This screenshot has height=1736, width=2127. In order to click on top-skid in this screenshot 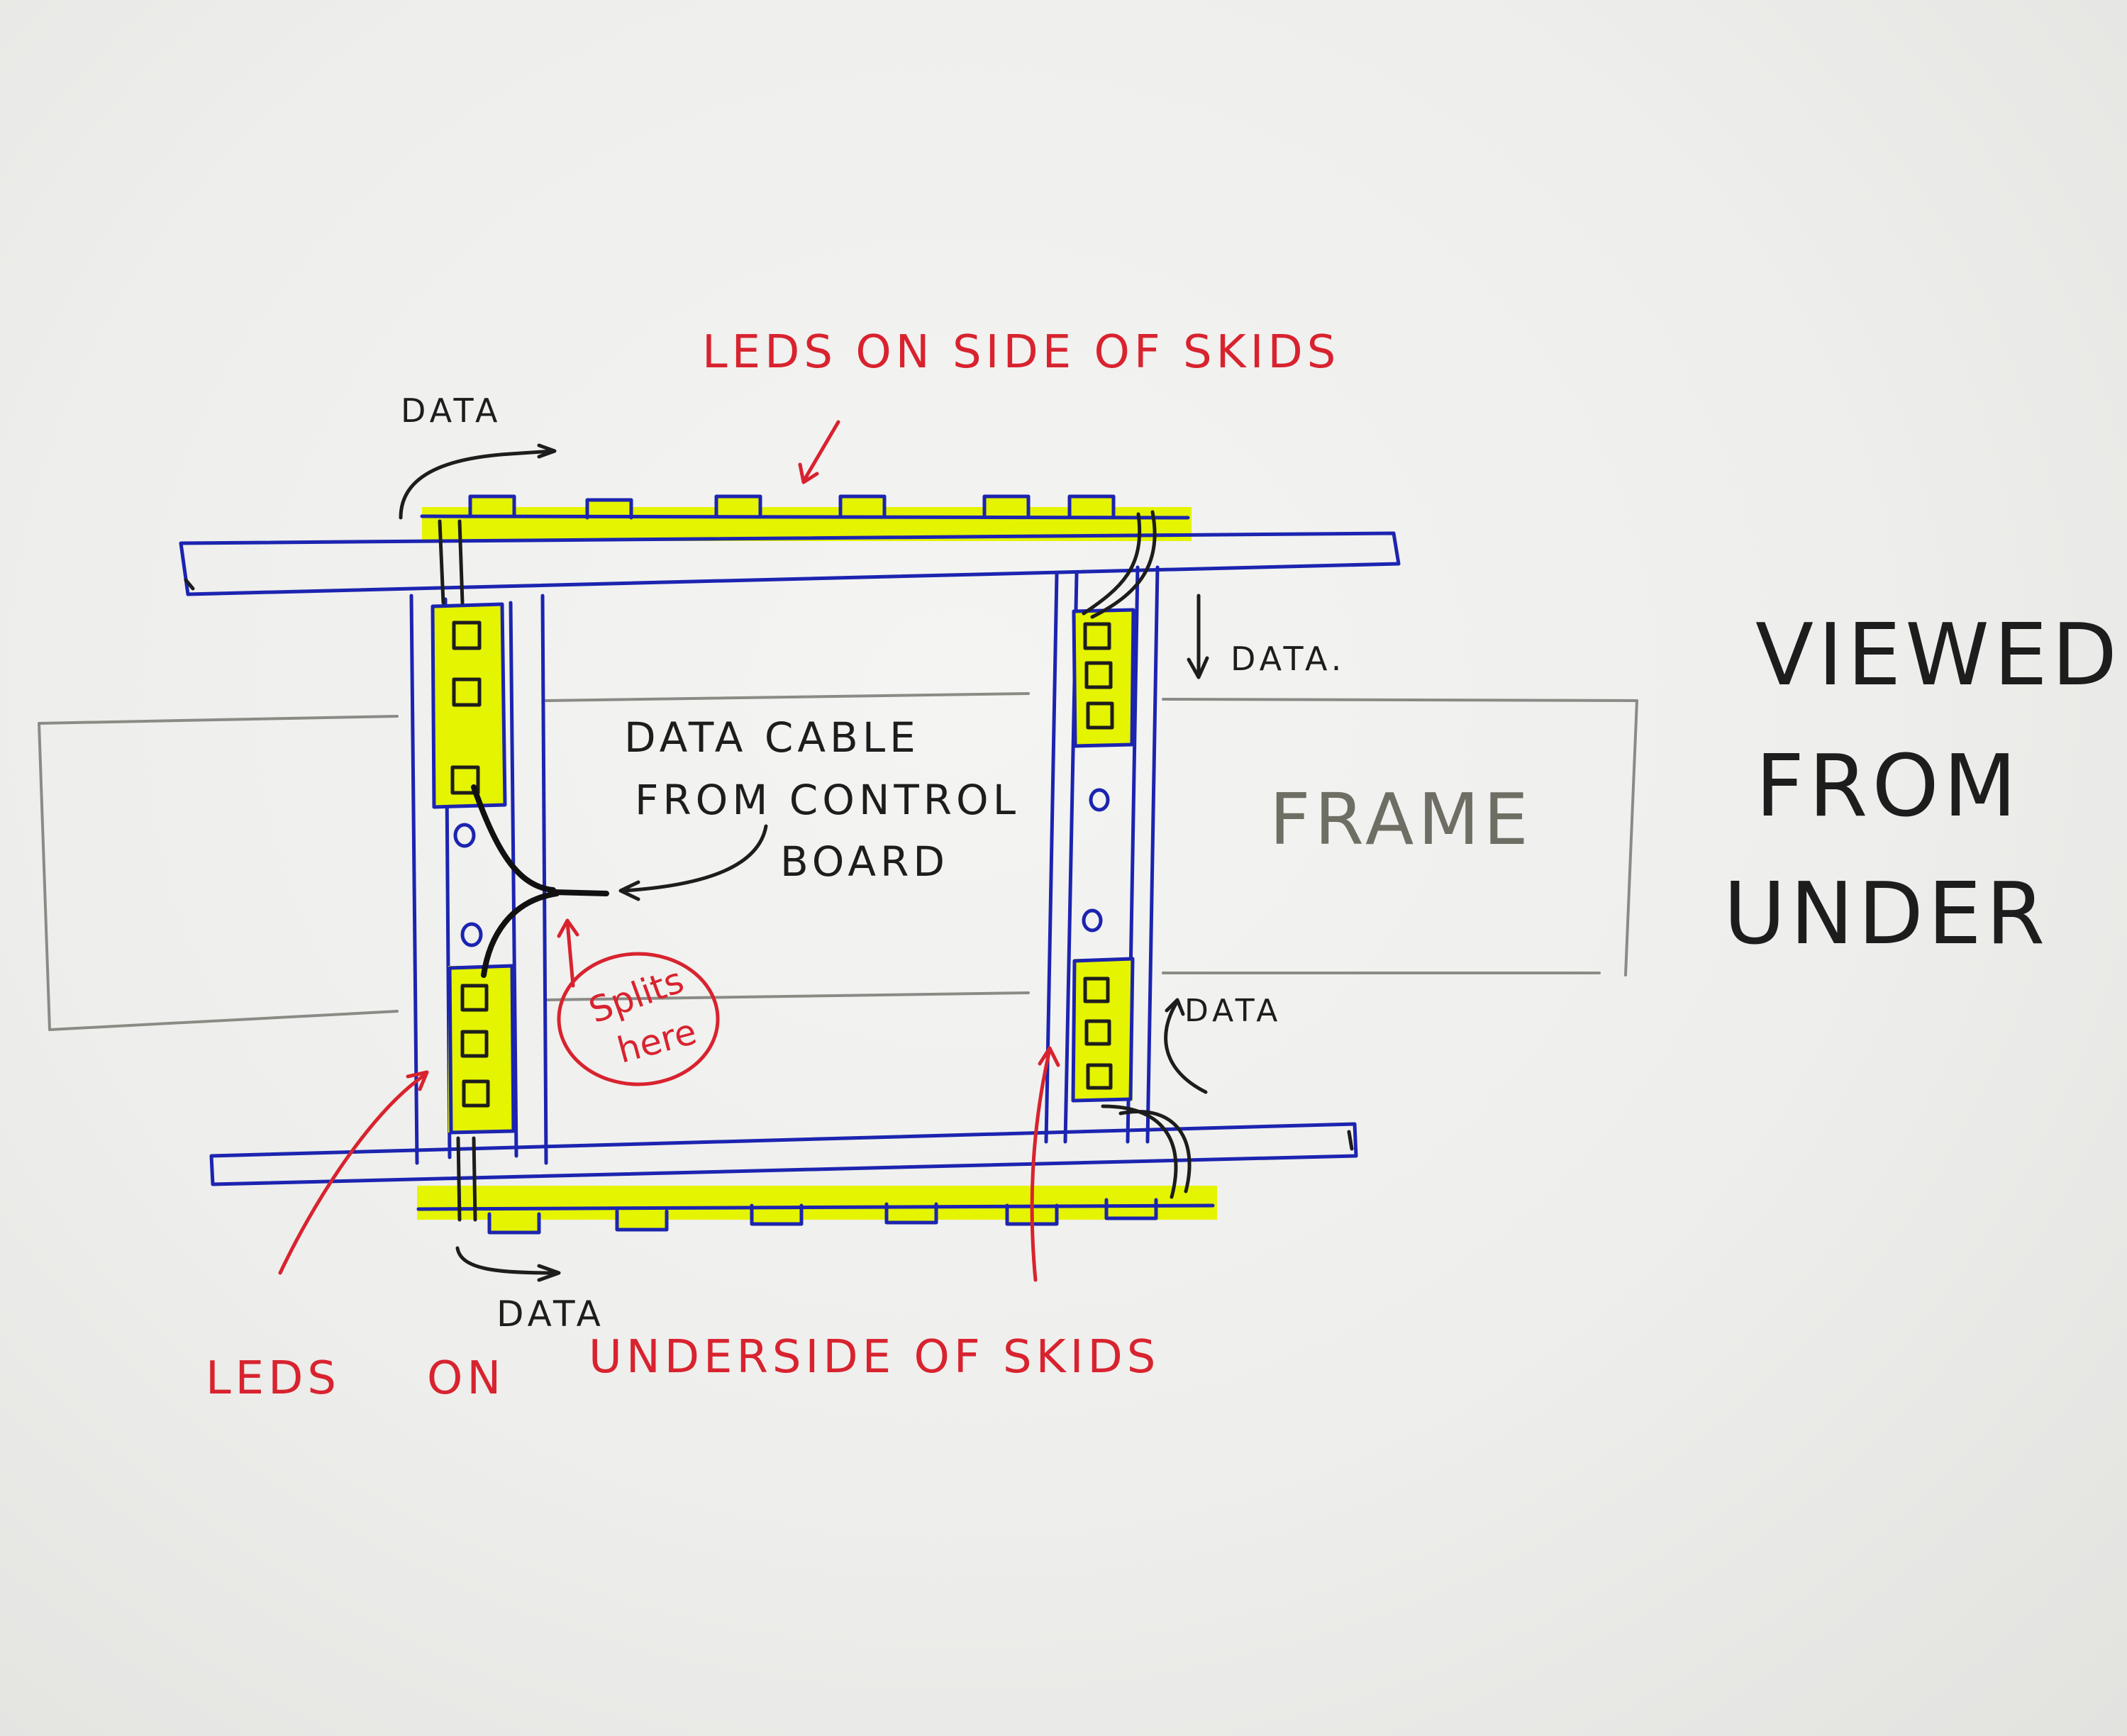, I will do `click(790, 545)`.